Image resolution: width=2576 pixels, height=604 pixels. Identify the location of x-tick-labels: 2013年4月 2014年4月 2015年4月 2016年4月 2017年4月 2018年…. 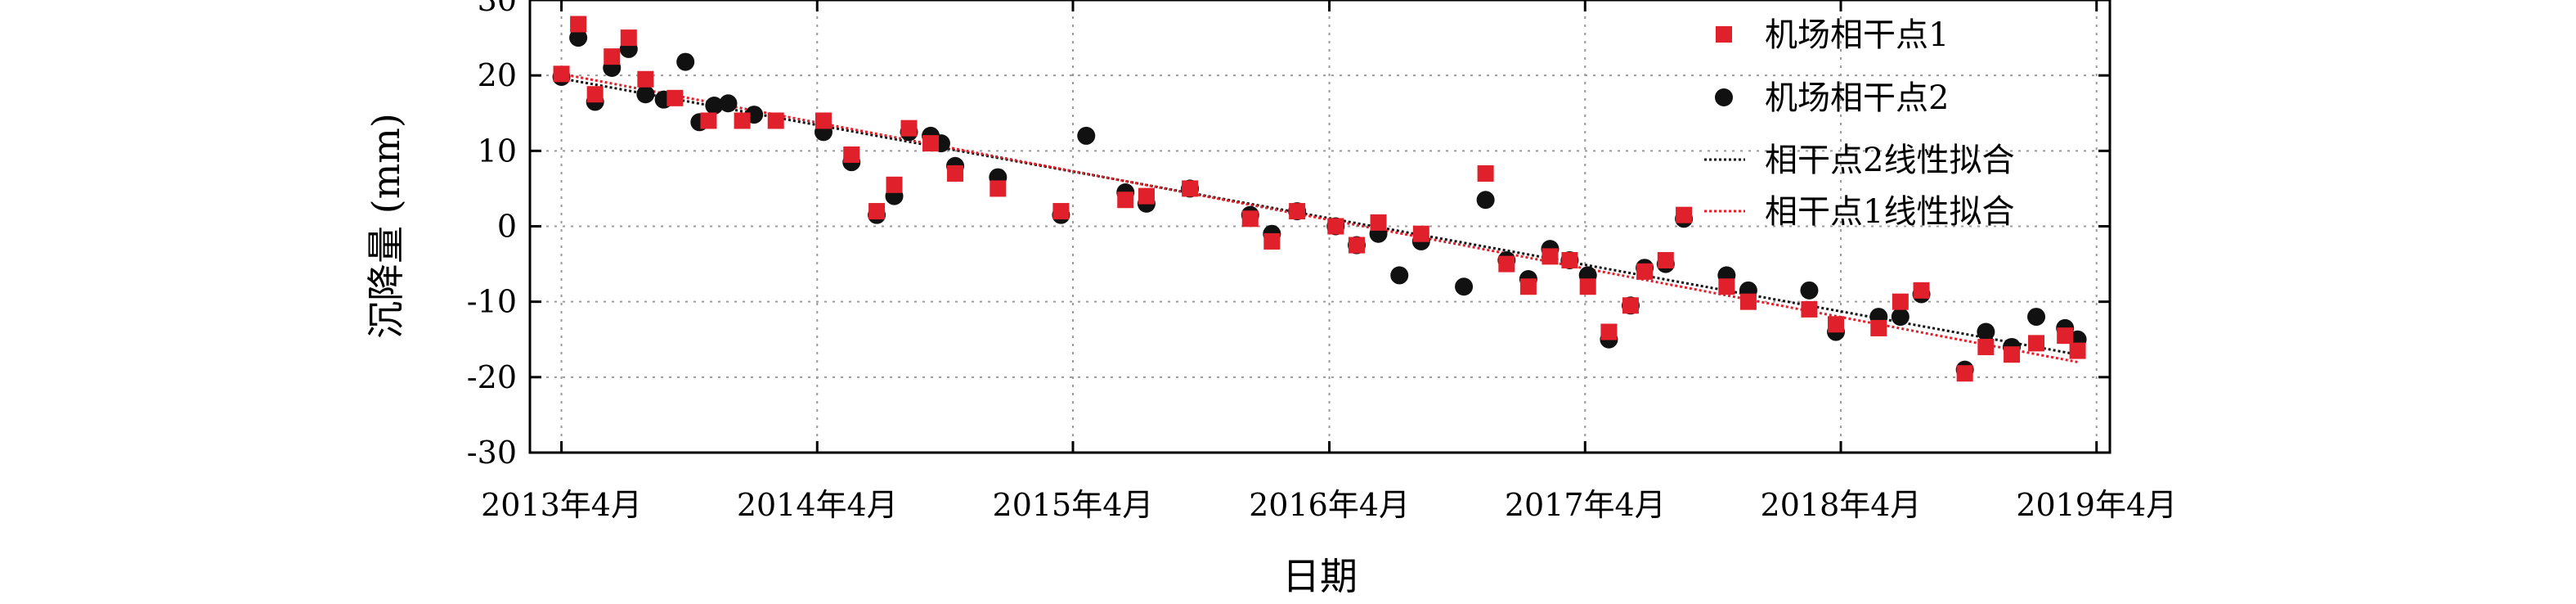
(1329, 505).